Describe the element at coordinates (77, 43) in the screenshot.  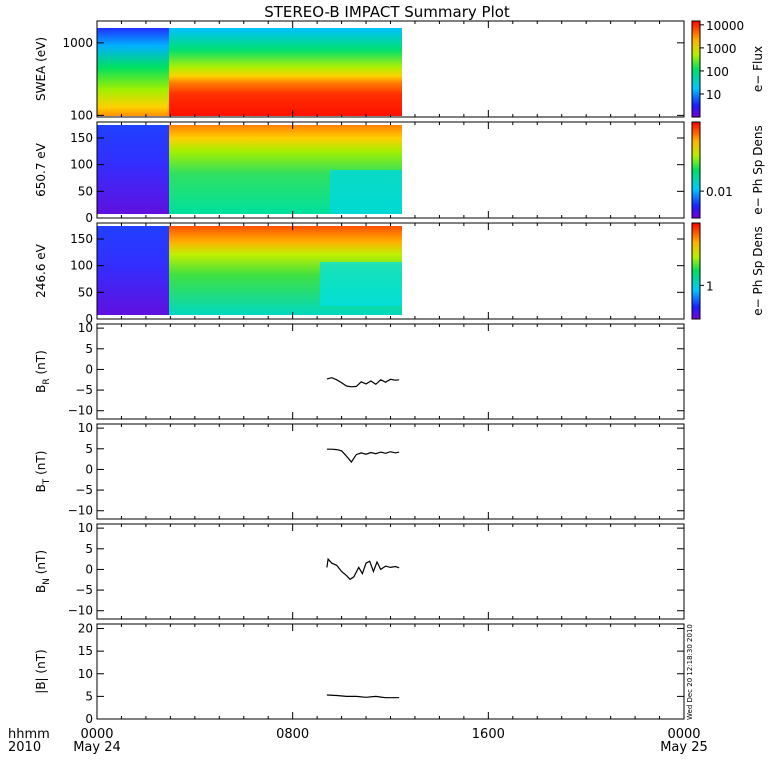
I see `swea-ytick-label: 1000` at that location.